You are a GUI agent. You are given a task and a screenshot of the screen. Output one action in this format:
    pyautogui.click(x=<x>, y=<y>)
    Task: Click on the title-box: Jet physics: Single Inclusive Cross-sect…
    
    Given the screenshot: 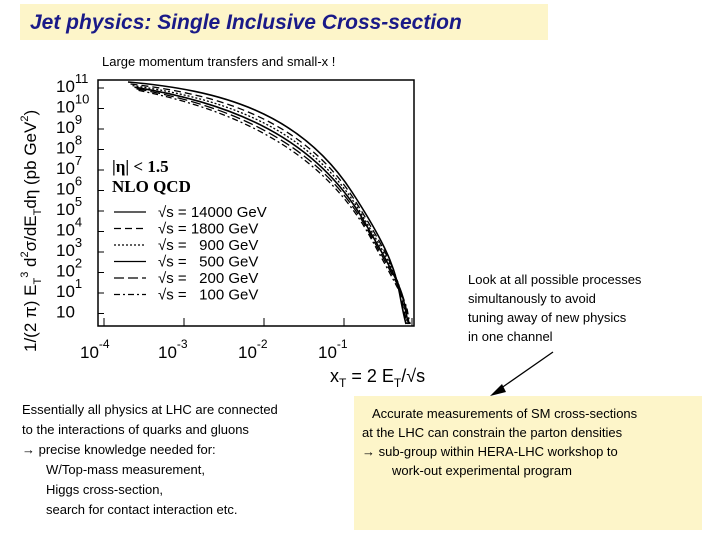 What is the action you would take?
    pyautogui.click(x=284, y=22)
    